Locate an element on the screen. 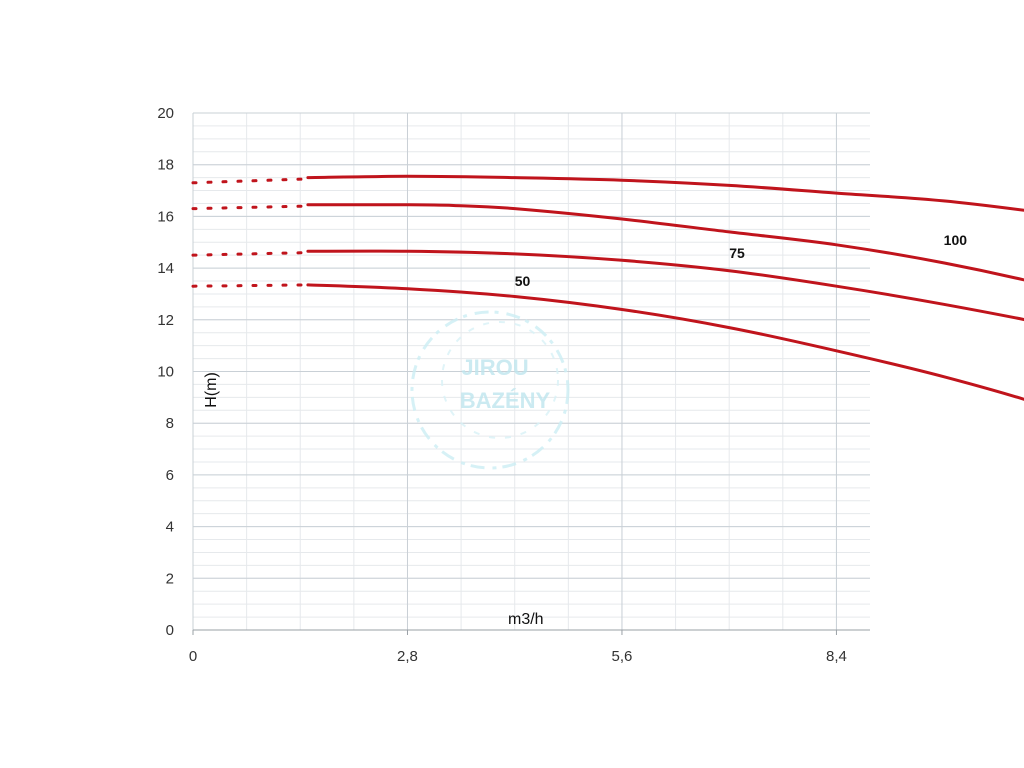  x-axis-title: m3/h is located at coordinates (526, 619).